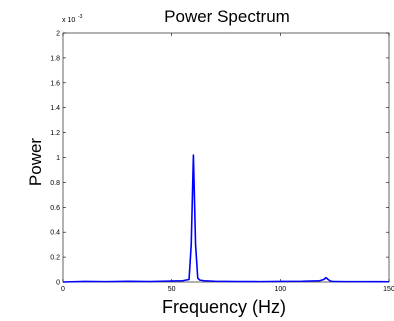  I want to click on y-multiplier-label: x 10, so click(68, 20).